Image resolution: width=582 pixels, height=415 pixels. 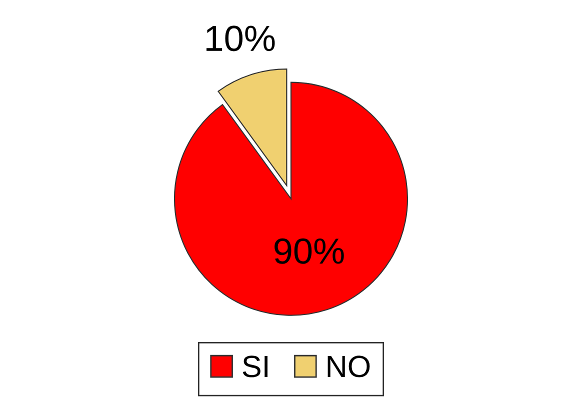 I want to click on data-label: 90%, so click(x=309, y=251).